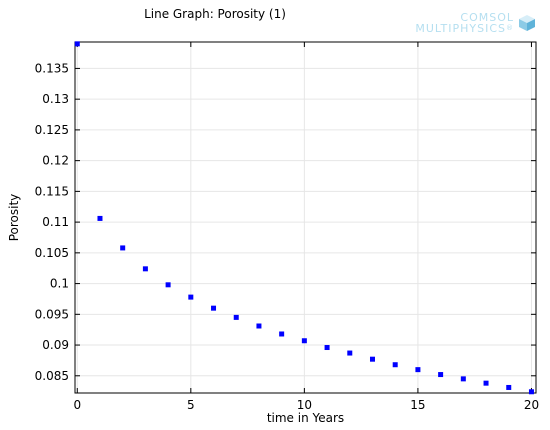 The width and height of the screenshot is (550, 430). What do you see at coordinates (417, 405) in the screenshot?
I see `x-tick-label: 15` at bounding box center [417, 405].